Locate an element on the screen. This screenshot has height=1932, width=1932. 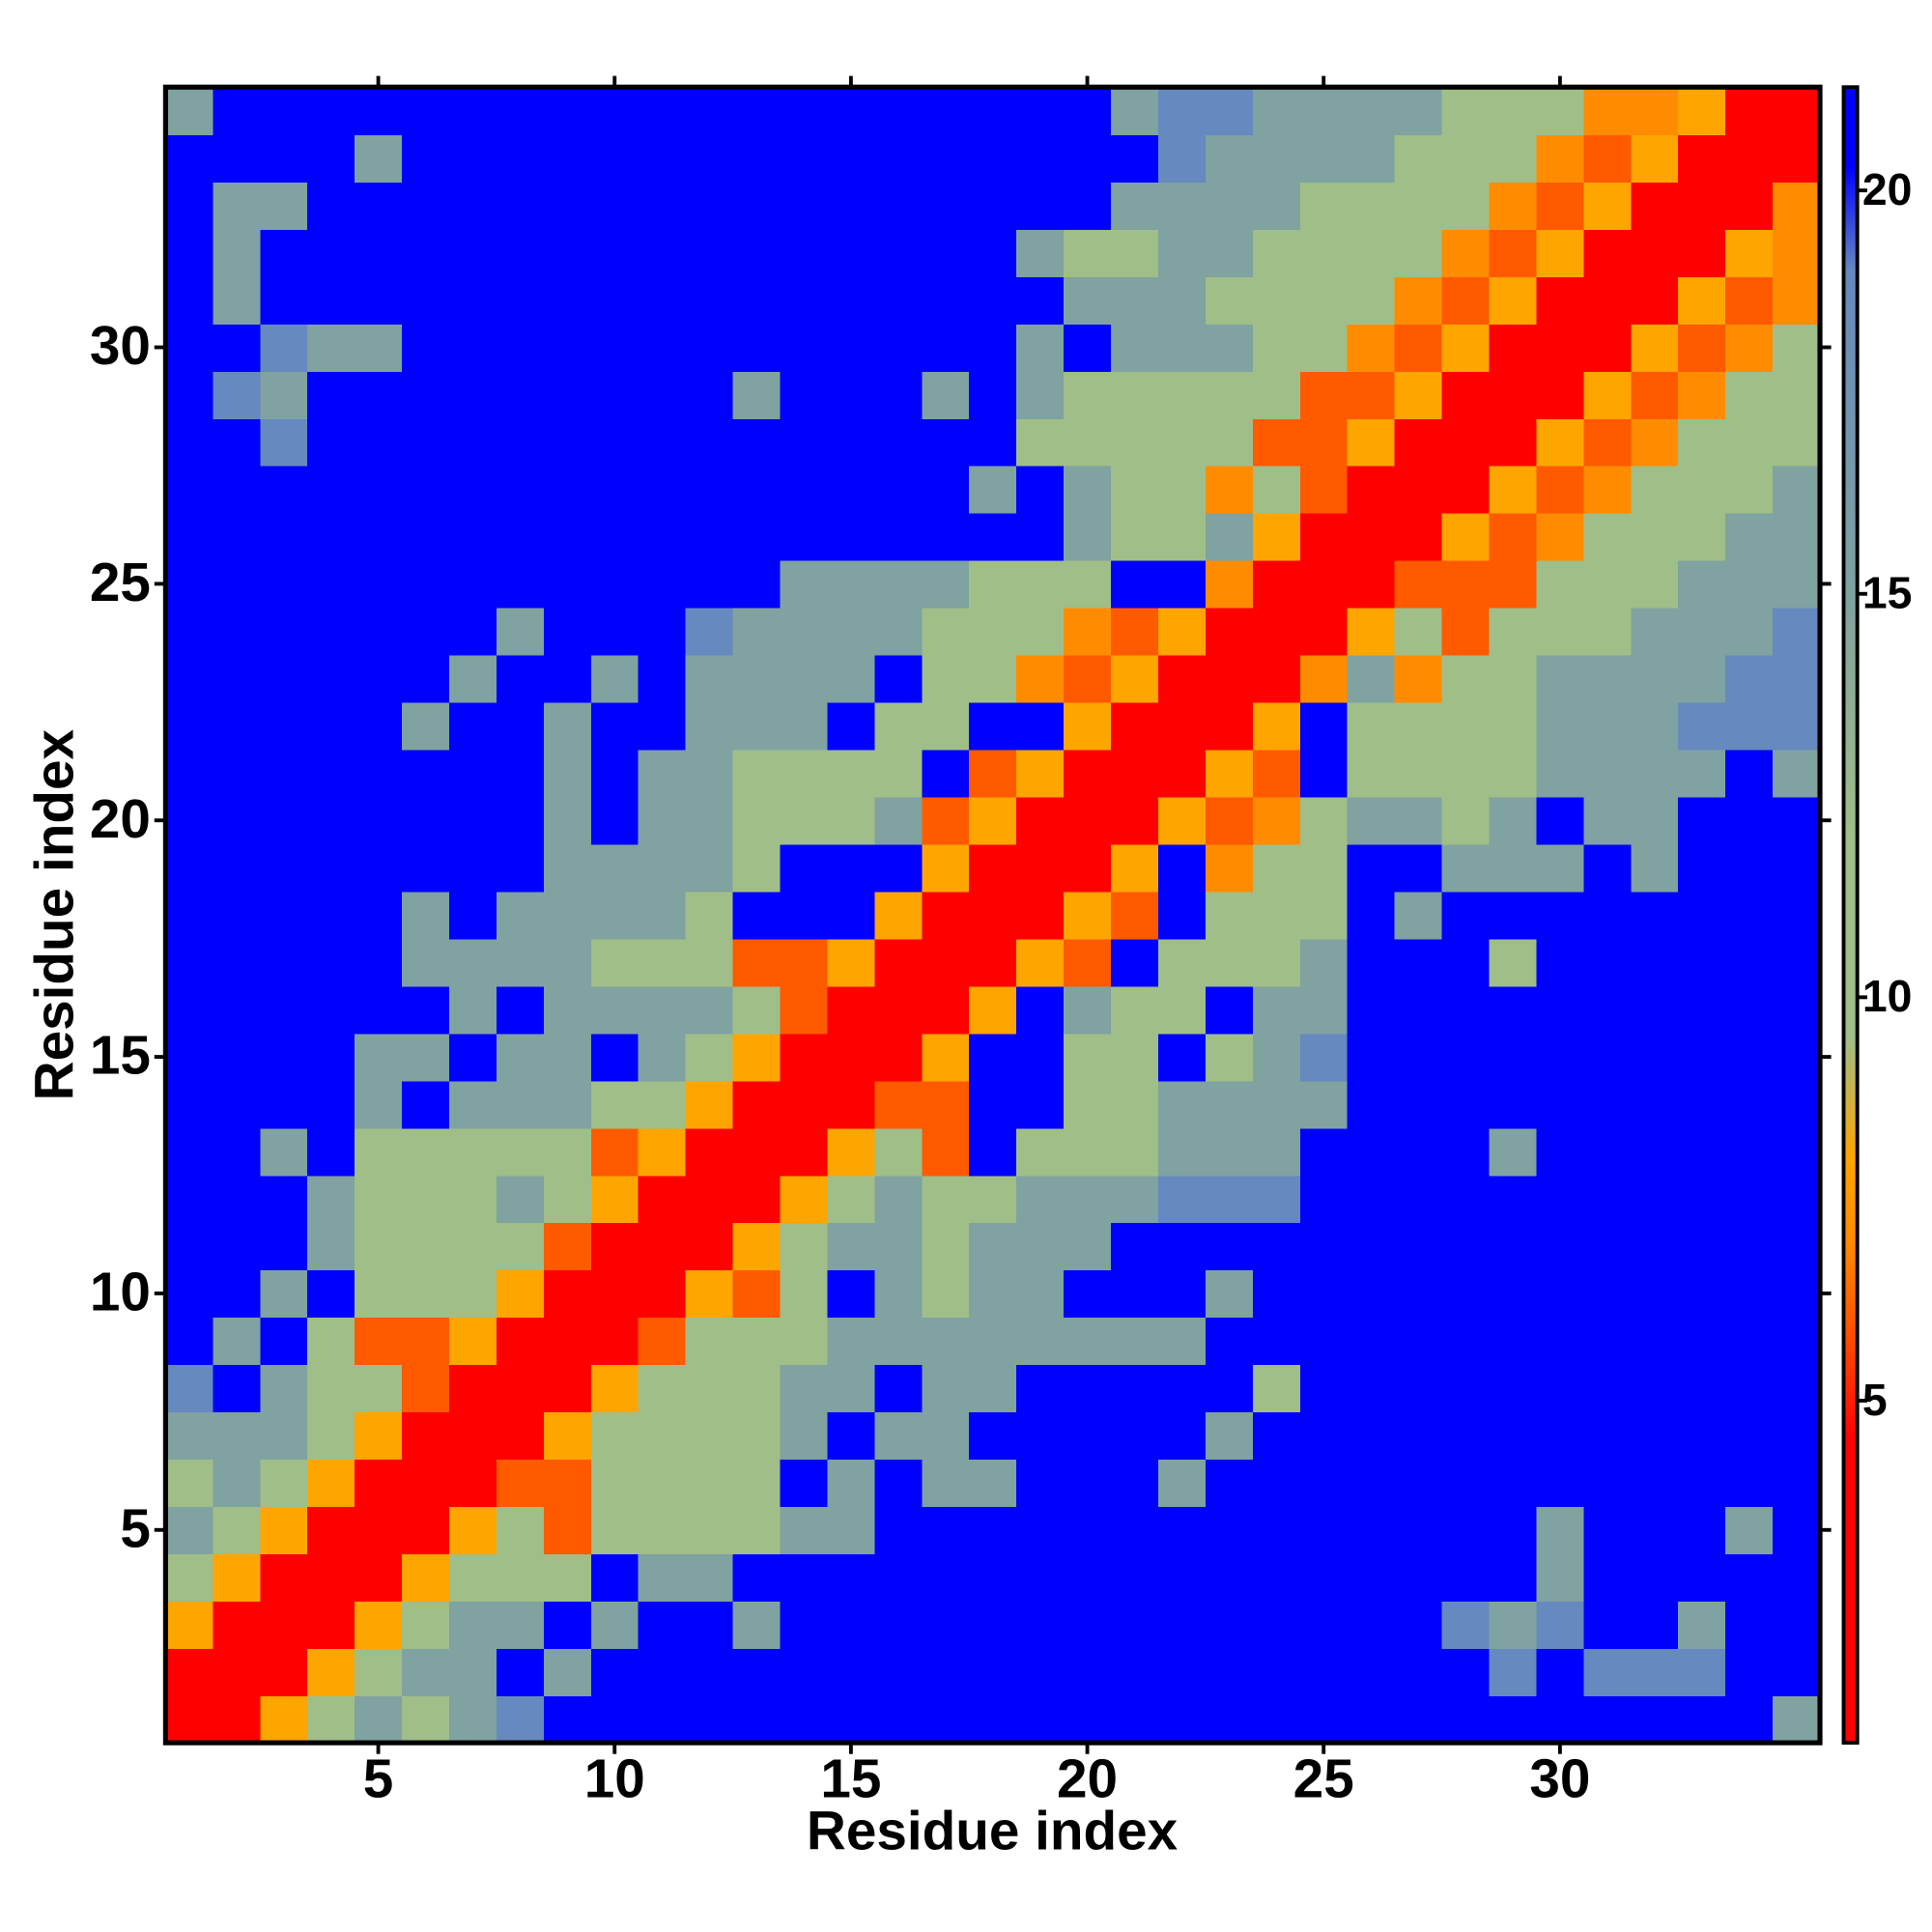
colorbar-tick-label: 5 is located at coordinates (1875, 1400).